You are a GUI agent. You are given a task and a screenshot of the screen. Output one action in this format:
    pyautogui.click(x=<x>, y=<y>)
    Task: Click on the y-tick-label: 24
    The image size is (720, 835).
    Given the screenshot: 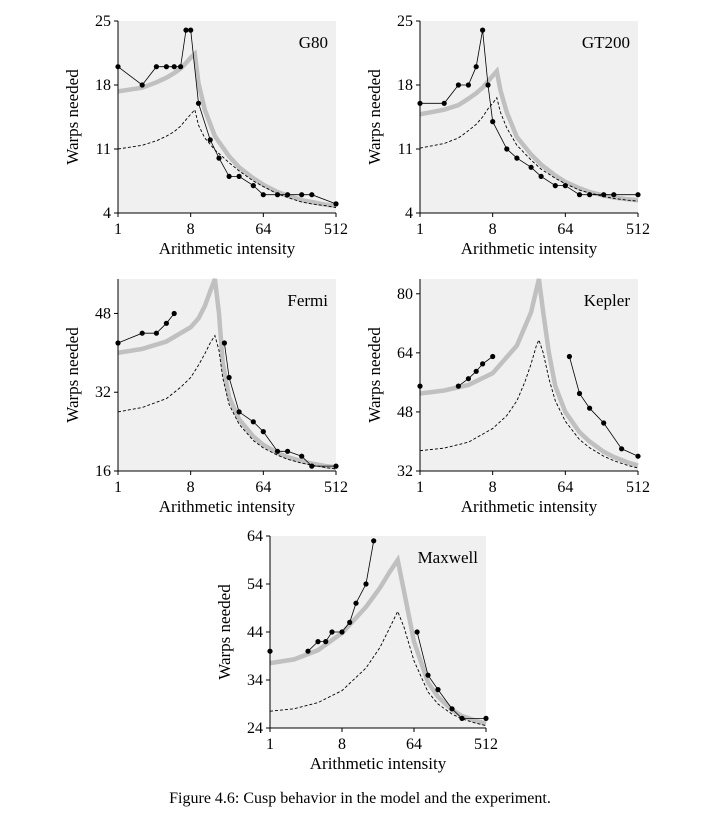 What is the action you would take?
    pyautogui.click(x=255, y=728)
    